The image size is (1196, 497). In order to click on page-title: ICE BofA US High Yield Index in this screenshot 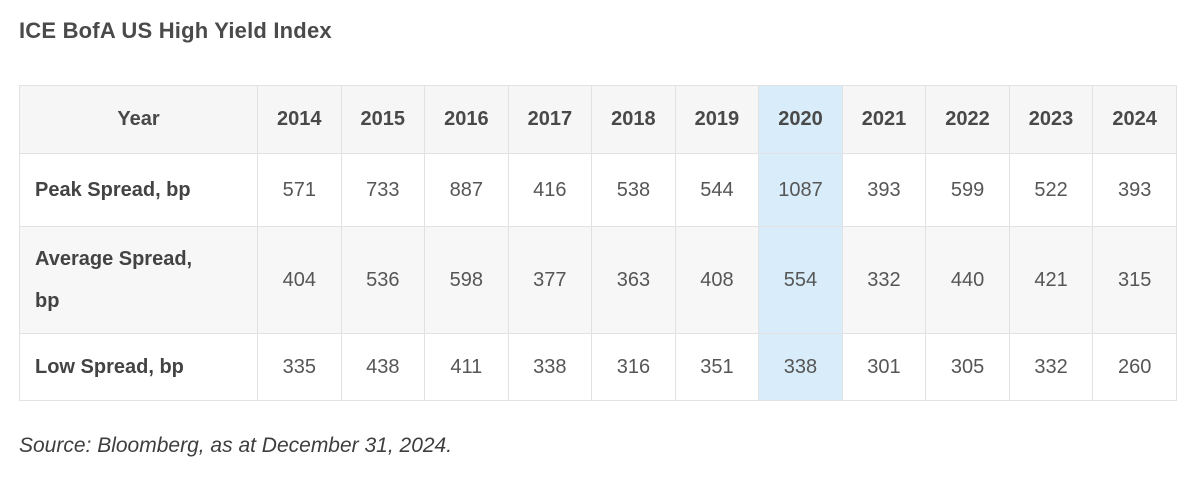, I will do `click(175, 30)`.